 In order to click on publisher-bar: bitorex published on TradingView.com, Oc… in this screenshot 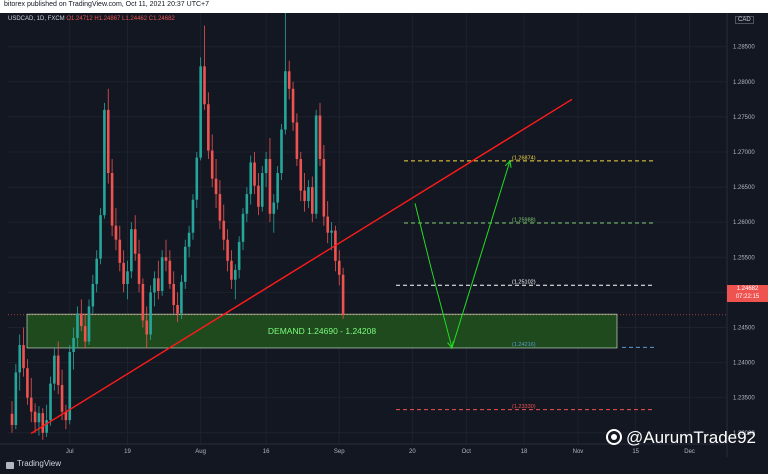, I will do `click(384, 6)`.